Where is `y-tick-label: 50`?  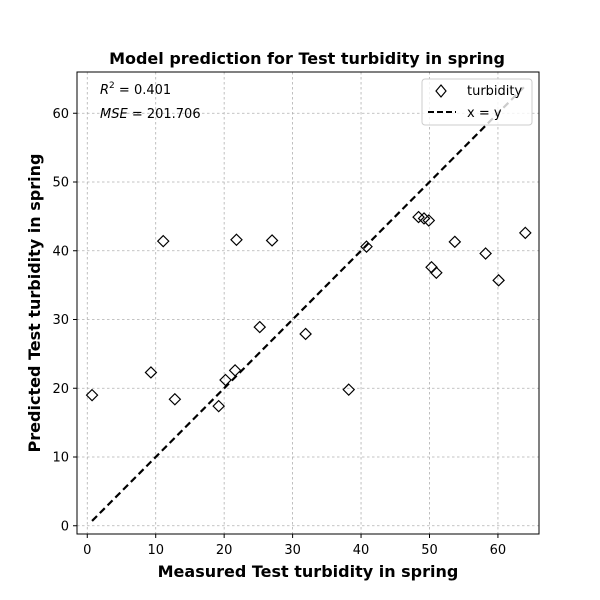
y-tick-label: 50 is located at coordinates (60, 183).